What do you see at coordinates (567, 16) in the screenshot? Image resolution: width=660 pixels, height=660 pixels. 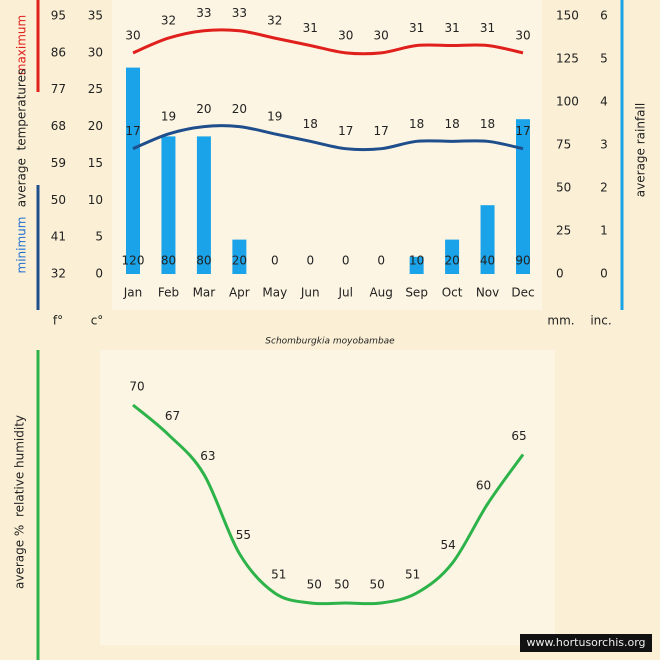 I see `y2-tick-label: 150` at bounding box center [567, 16].